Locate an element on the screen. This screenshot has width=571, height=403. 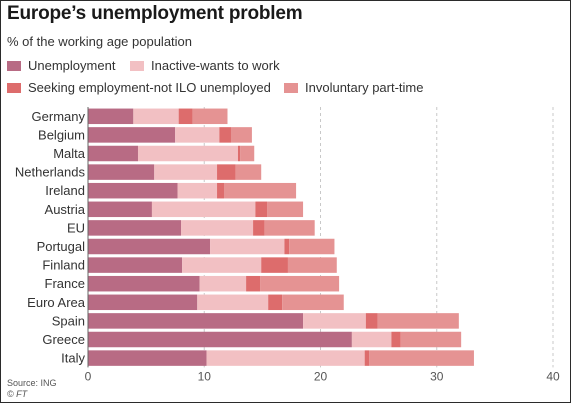
legend-item-seeking: Seeking employment-not ILO unemployed is located at coordinates (139, 87).